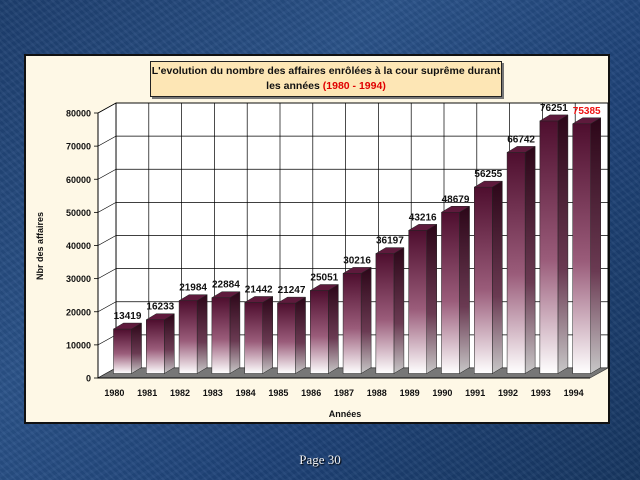  Describe the element at coordinates (88, 379) in the screenshot. I see `y-tick-label: 0` at that location.